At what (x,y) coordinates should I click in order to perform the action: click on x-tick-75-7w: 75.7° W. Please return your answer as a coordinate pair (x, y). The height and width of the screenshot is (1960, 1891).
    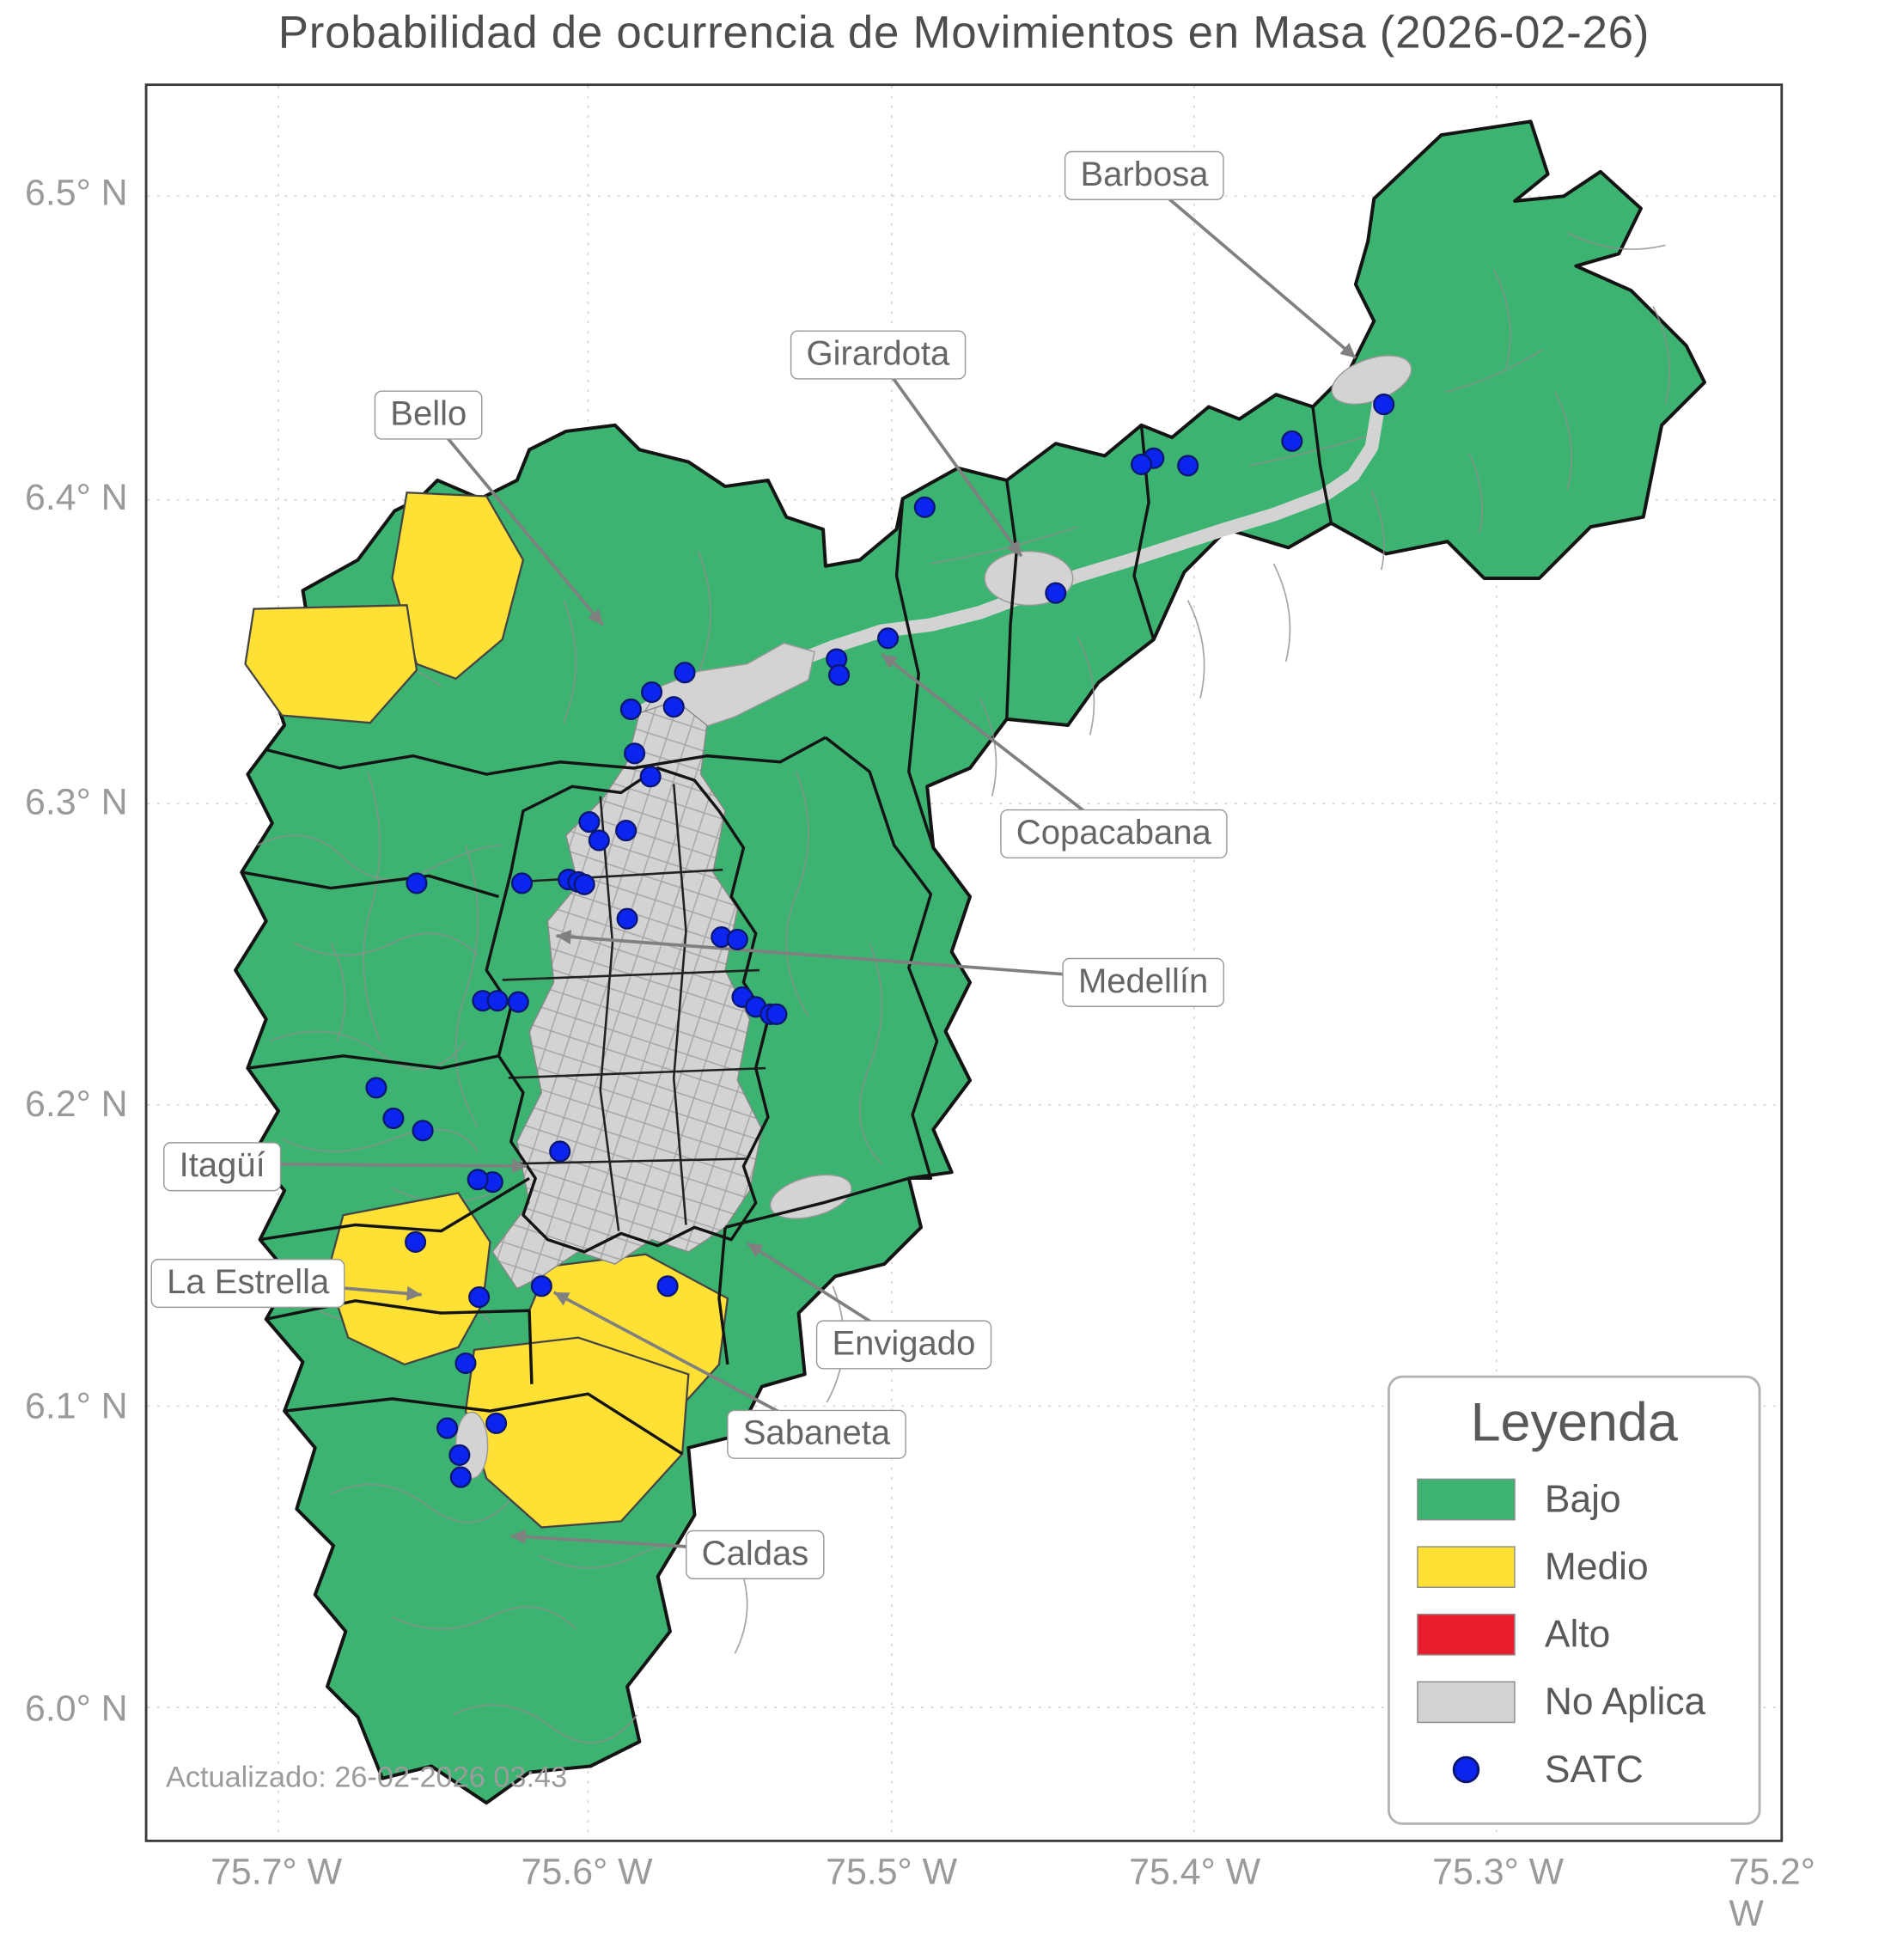
    Looking at the image, I should click on (276, 1873).